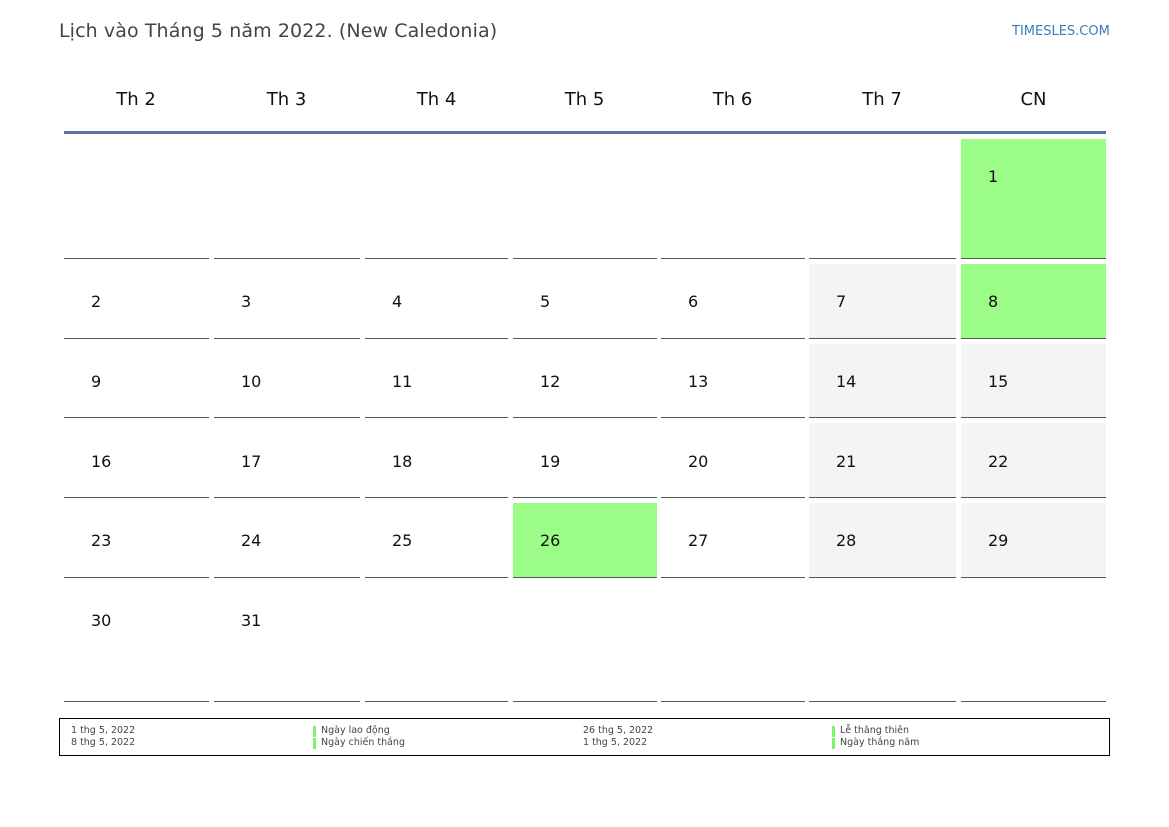 Image resolution: width=1169 pixels, height=827 pixels. Describe the element at coordinates (286, 99) in the screenshot. I see `weekday-tue: Th 3` at that location.